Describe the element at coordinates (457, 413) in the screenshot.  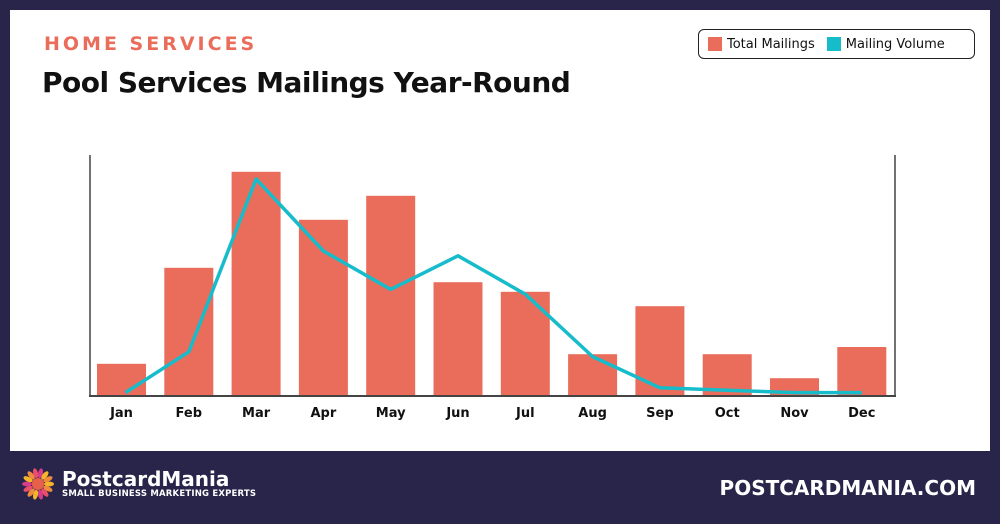
I see `x-tick-label: Jun` at that location.